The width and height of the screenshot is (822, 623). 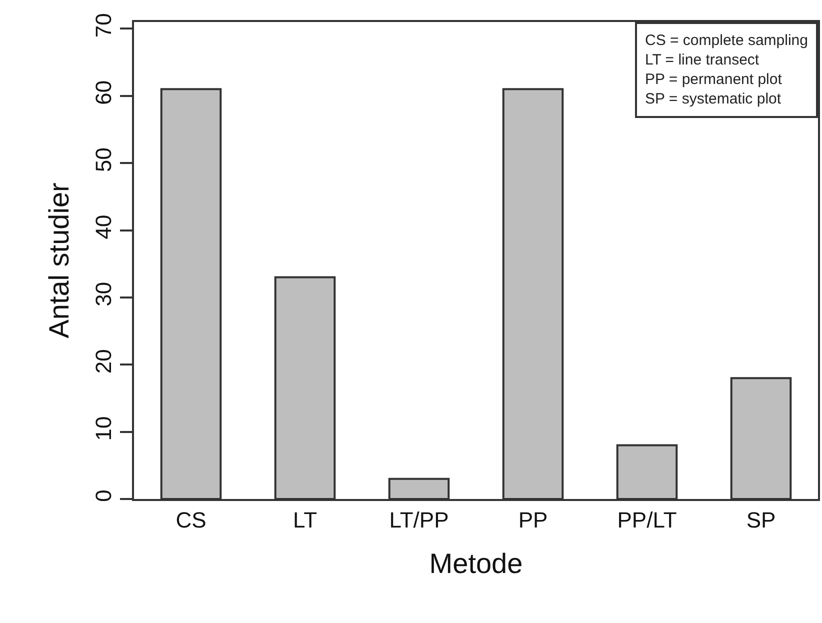 What do you see at coordinates (305, 519) in the screenshot?
I see `x-tick-label: LT` at bounding box center [305, 519].